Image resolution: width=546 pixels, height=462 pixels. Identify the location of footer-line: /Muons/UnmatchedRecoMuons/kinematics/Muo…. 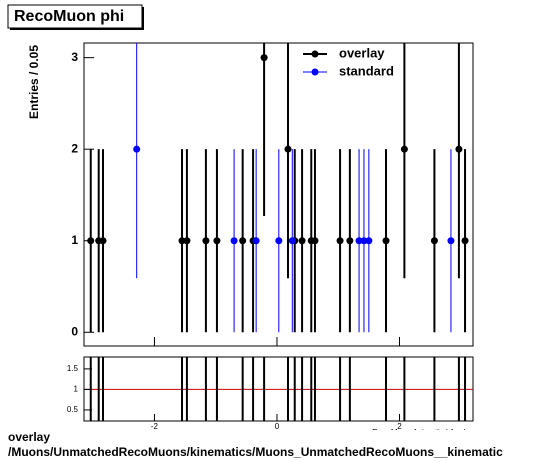
(255, 452).